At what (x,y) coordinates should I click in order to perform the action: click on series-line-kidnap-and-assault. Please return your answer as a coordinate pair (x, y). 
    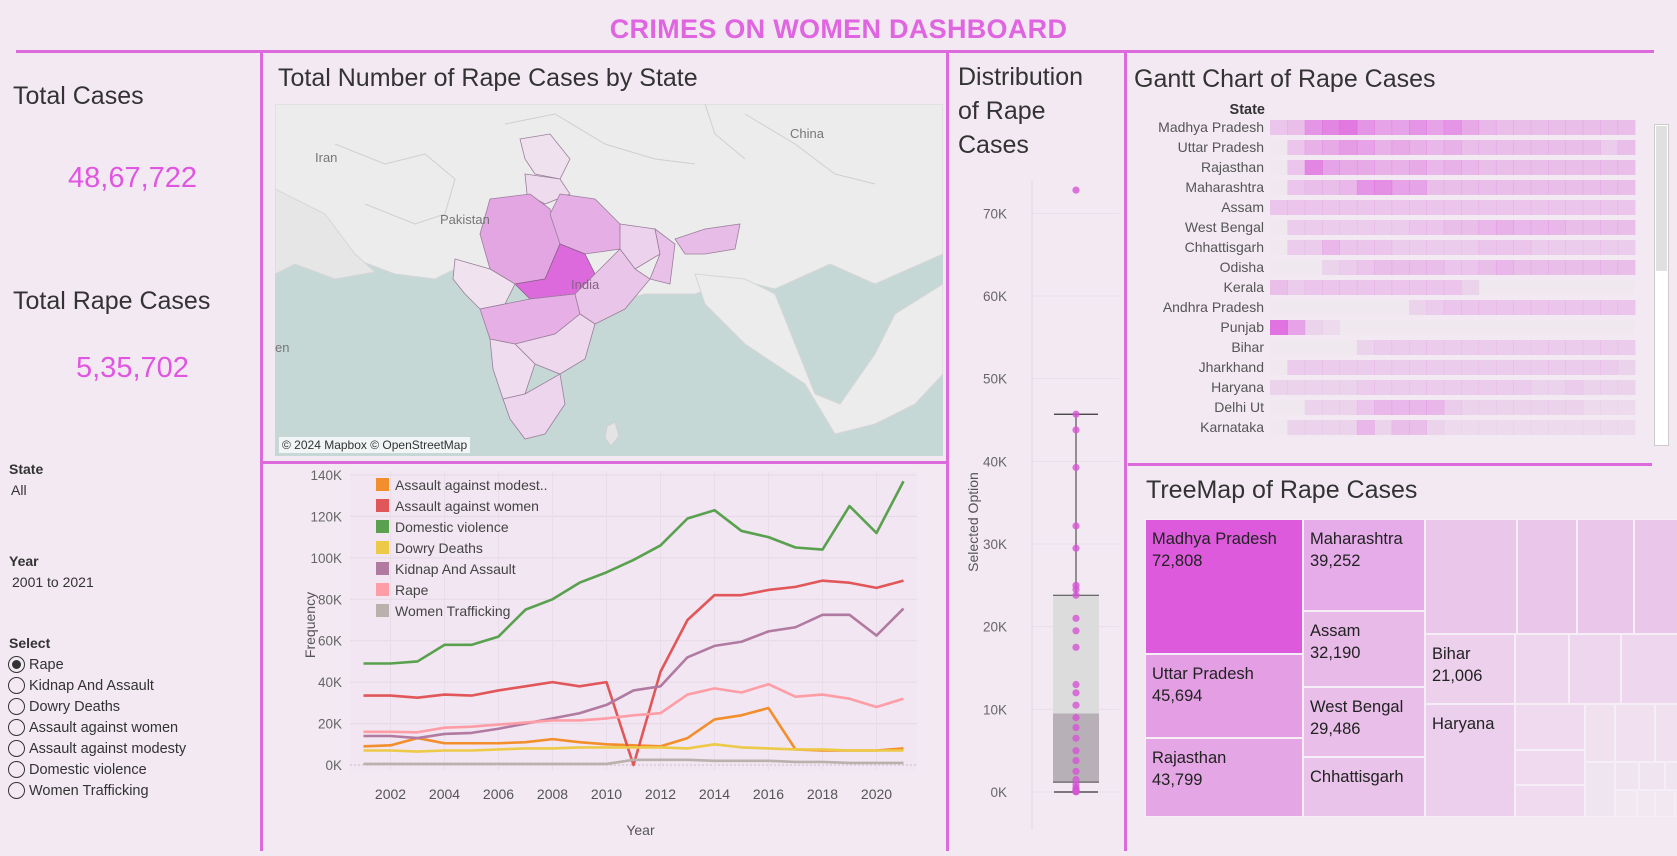
    Looking at the image, I should click on (634, 673).